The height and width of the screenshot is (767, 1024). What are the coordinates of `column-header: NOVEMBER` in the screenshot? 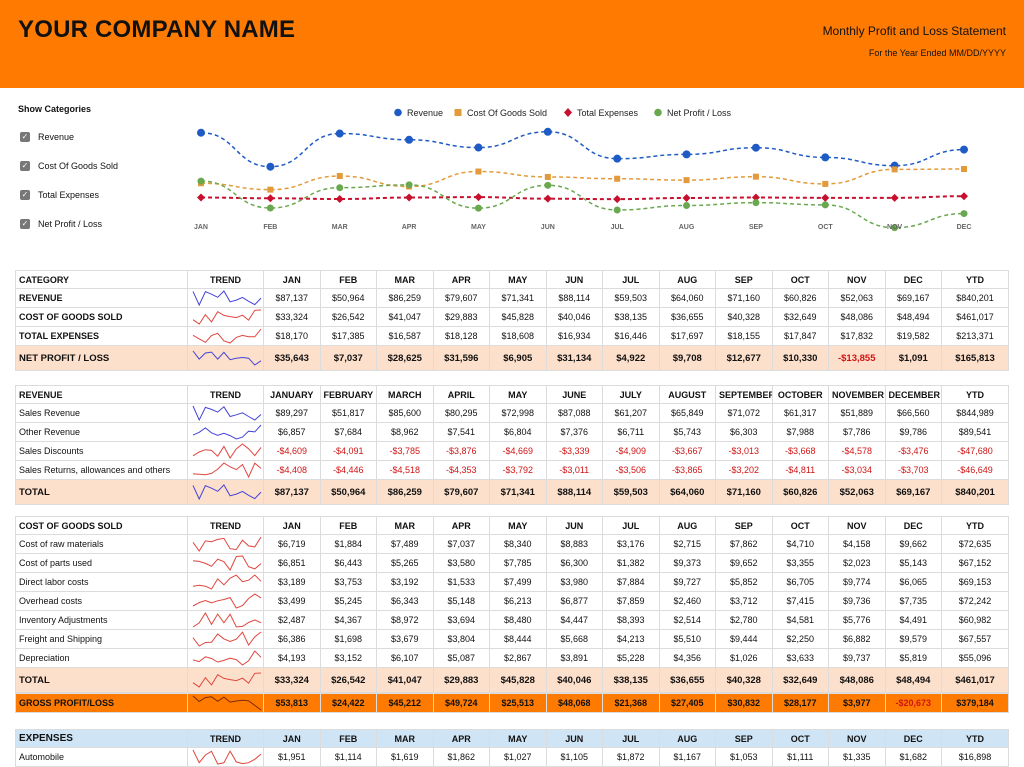 It's located at (857, 394).